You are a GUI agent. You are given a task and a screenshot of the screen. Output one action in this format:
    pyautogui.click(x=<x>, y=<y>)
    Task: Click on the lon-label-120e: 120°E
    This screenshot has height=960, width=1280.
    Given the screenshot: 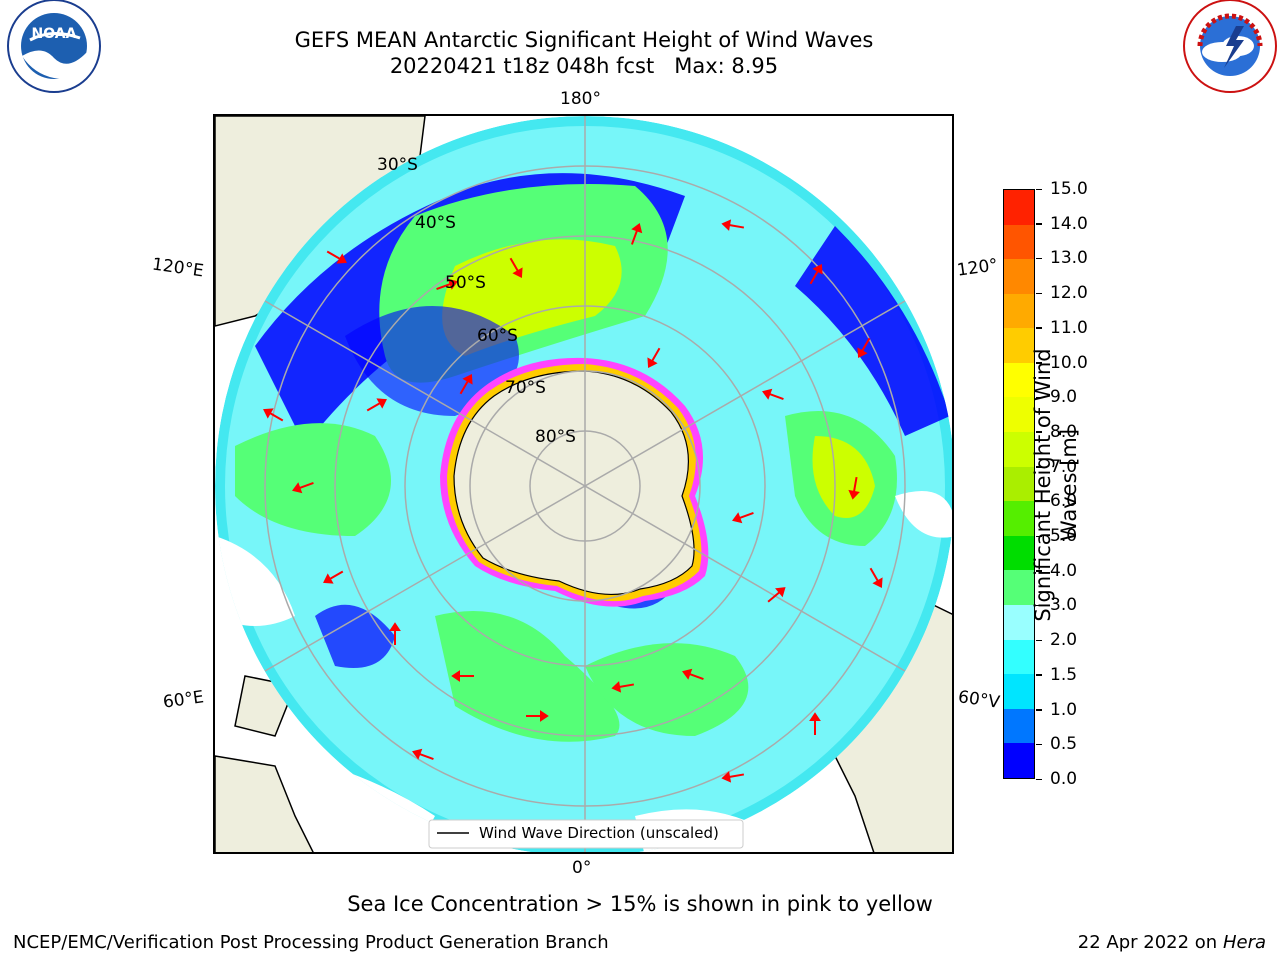 What is the action you would take?
    pyautogui.click(x=177, y=268)
    